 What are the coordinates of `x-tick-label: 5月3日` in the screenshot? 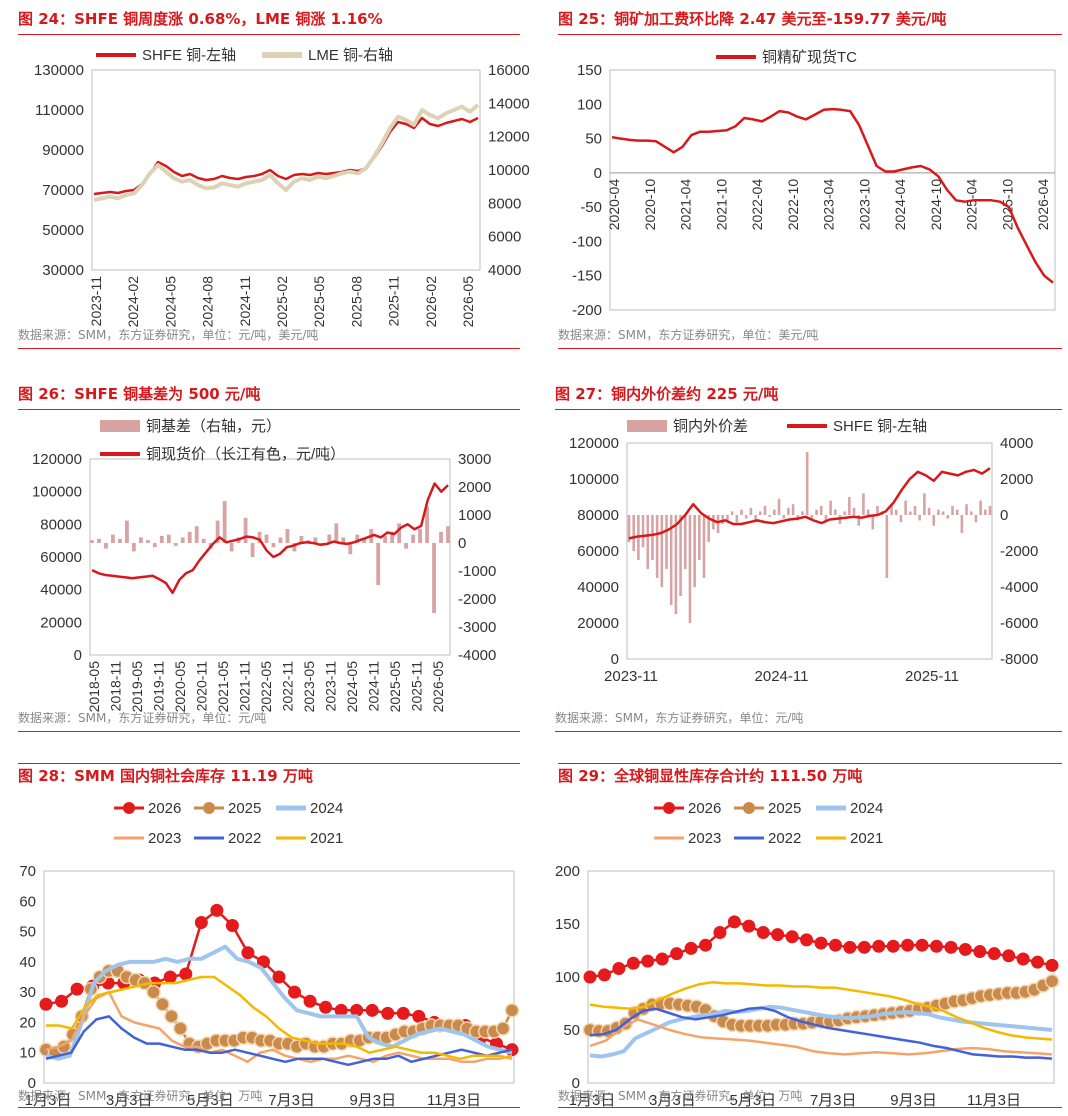 It's located at (210, 1100).